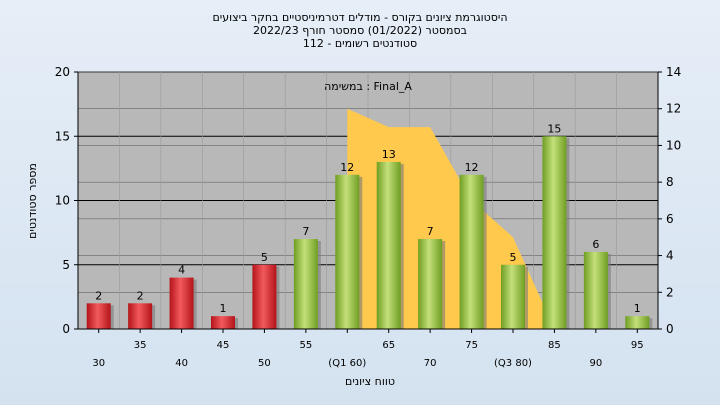 The height and width of the screenshot is (405, 720). I want to click on y-tick-label: 10, so click(62, 201).